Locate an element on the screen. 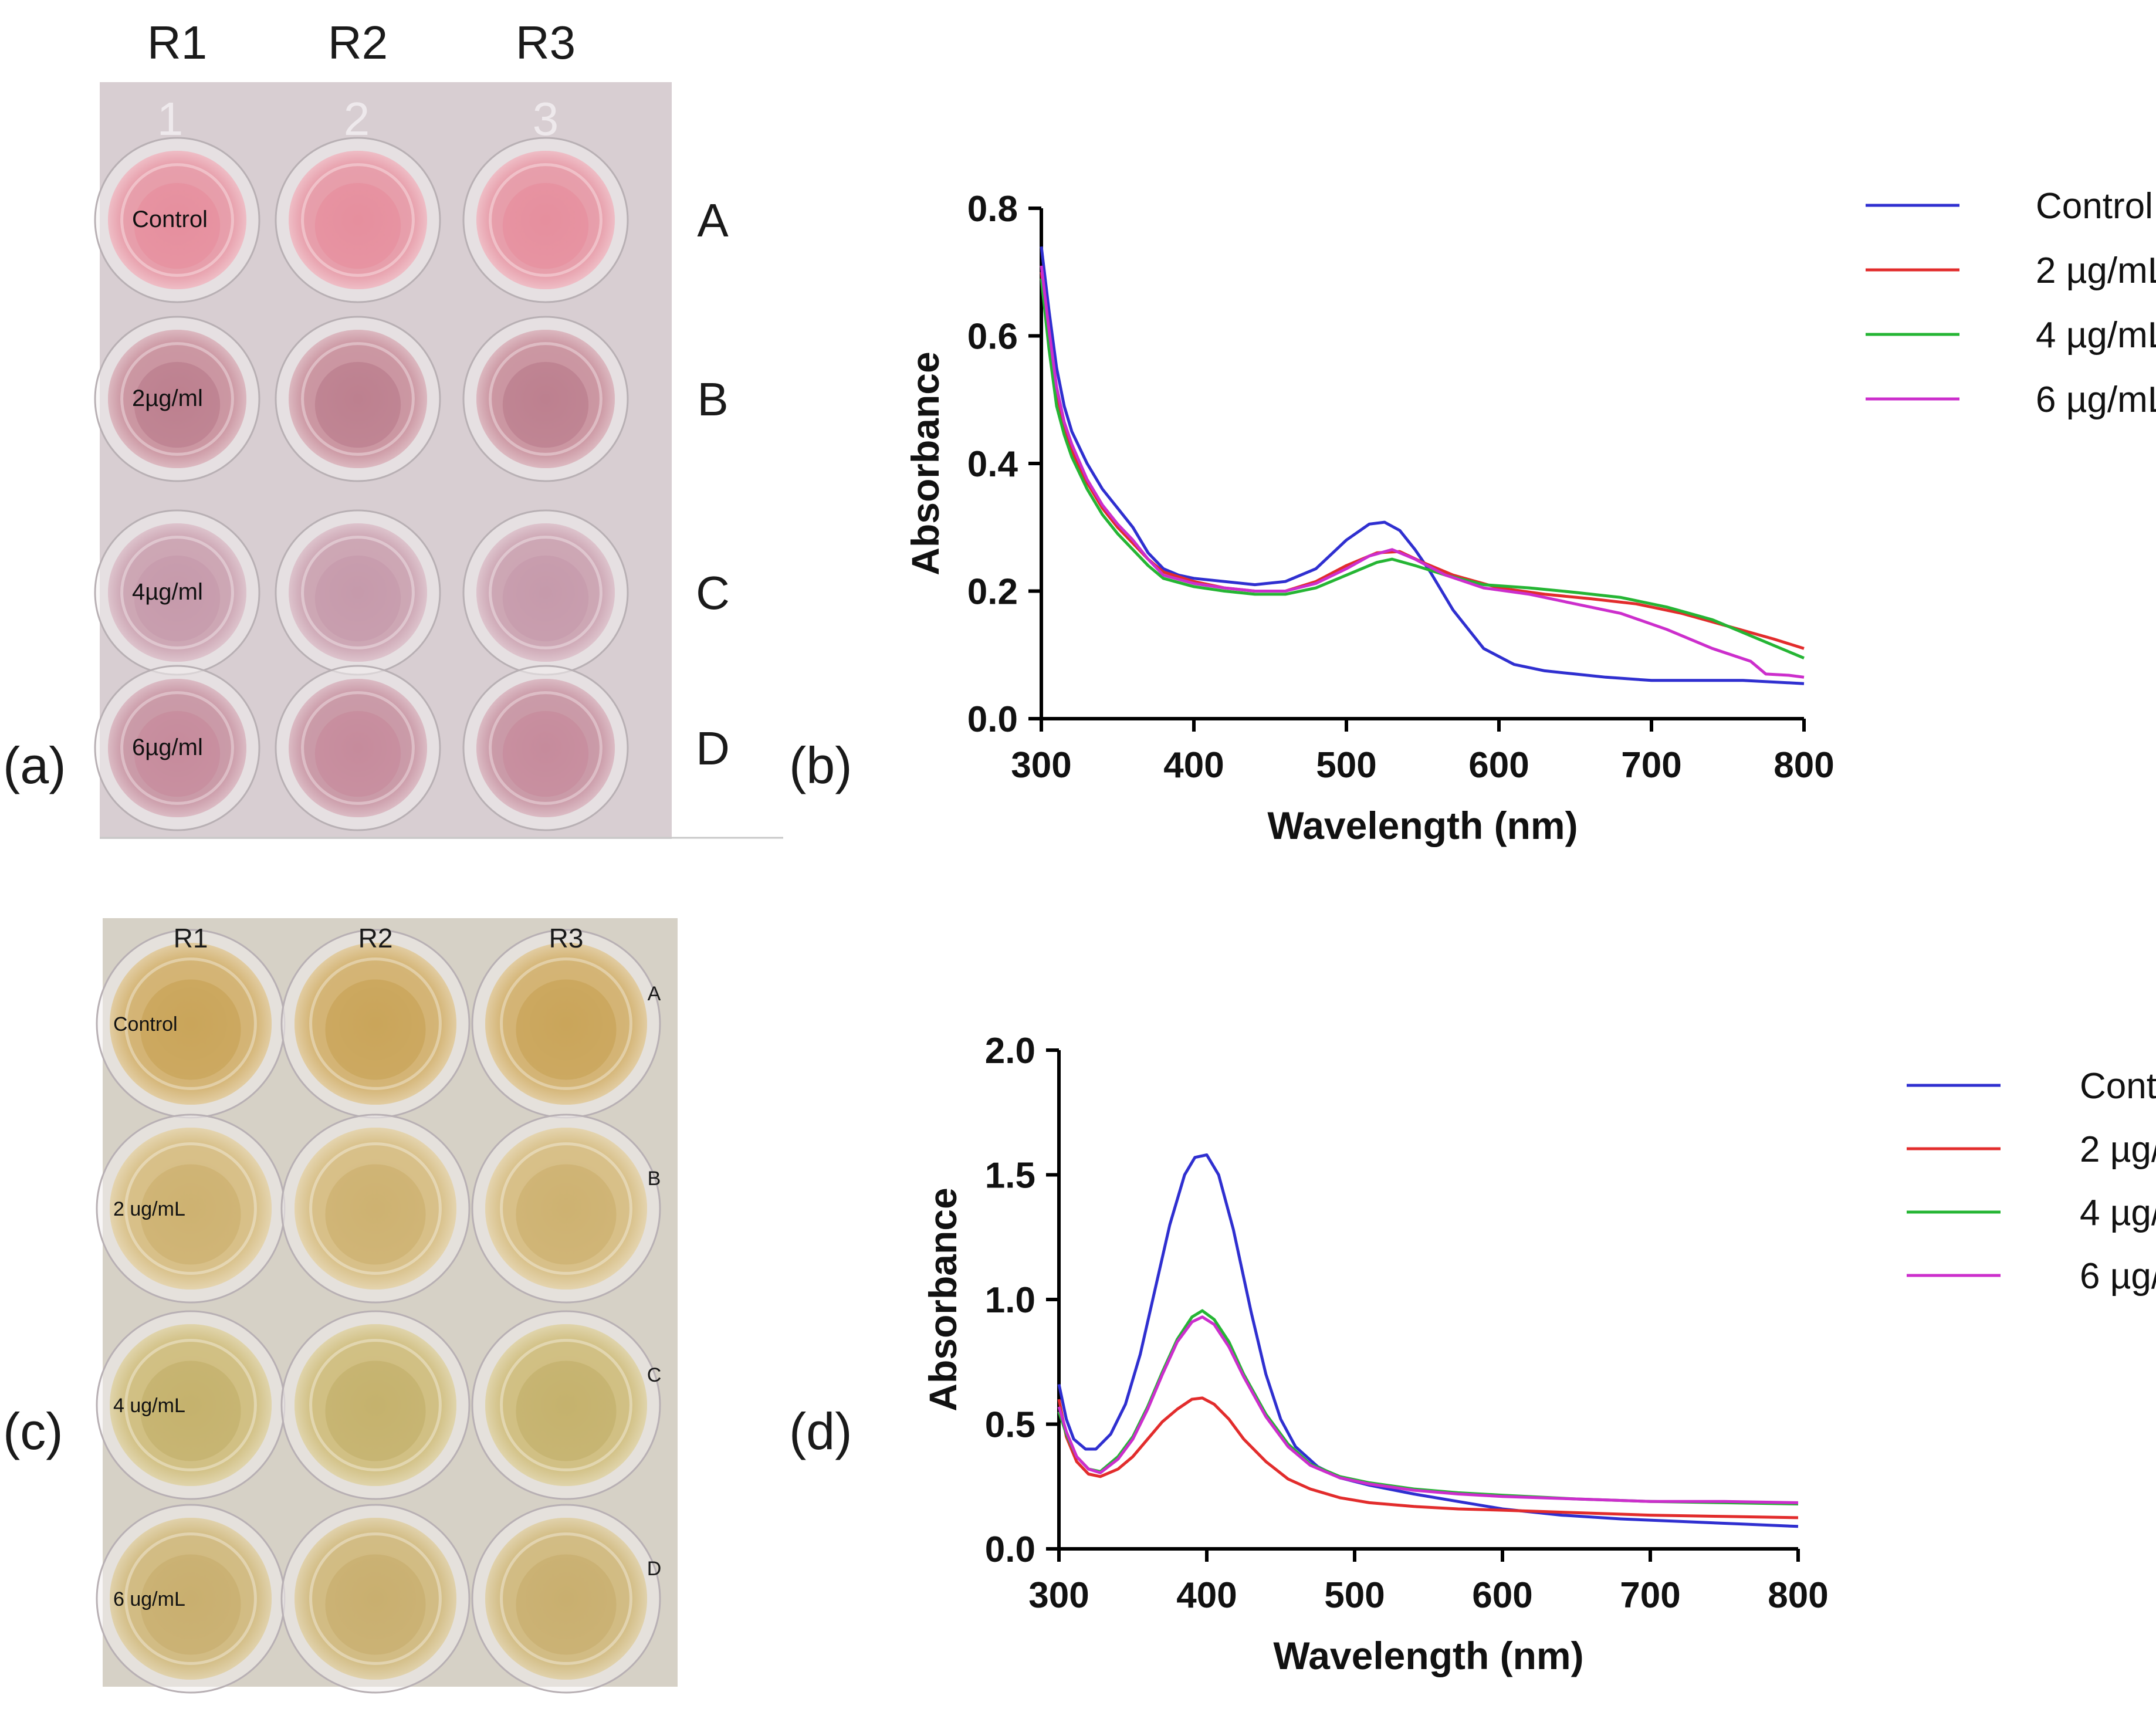 This screenshot has height=1709, width=2156. chart-b-legend-entry-2: 2 µg/mL is located at coordinates (2096, 271).